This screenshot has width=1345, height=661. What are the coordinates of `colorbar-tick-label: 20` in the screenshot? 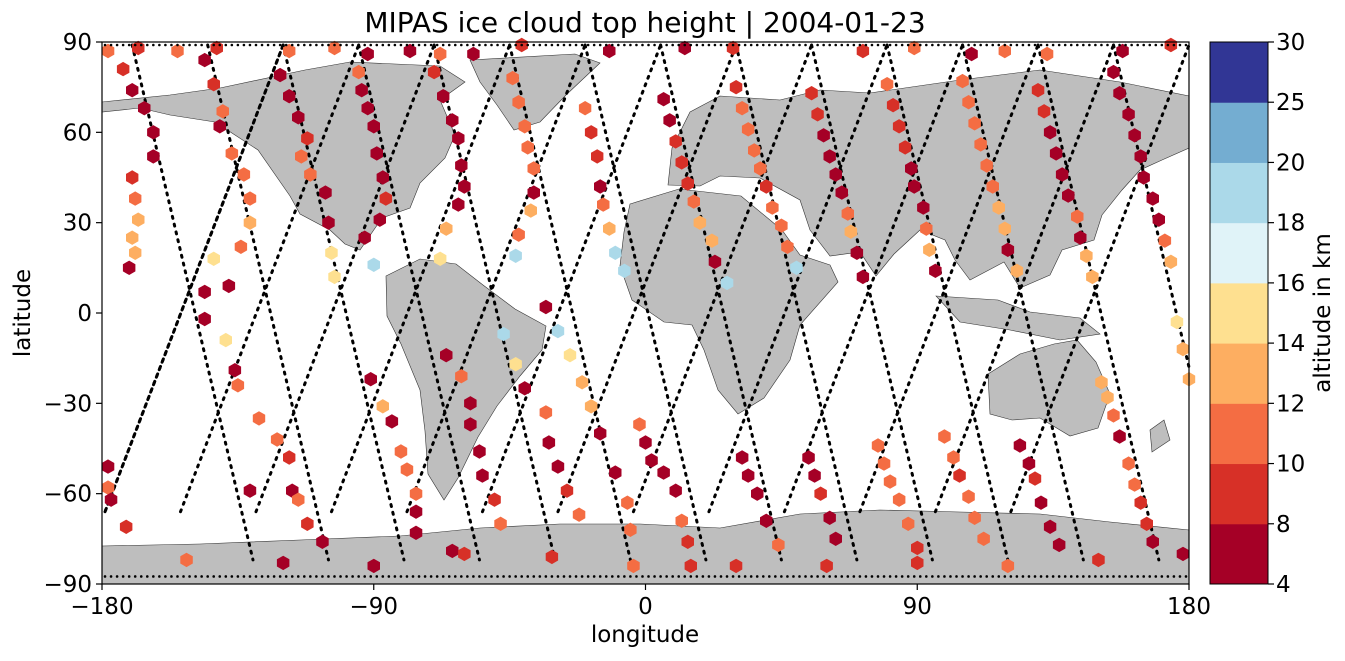 It's located at (1290, 163).